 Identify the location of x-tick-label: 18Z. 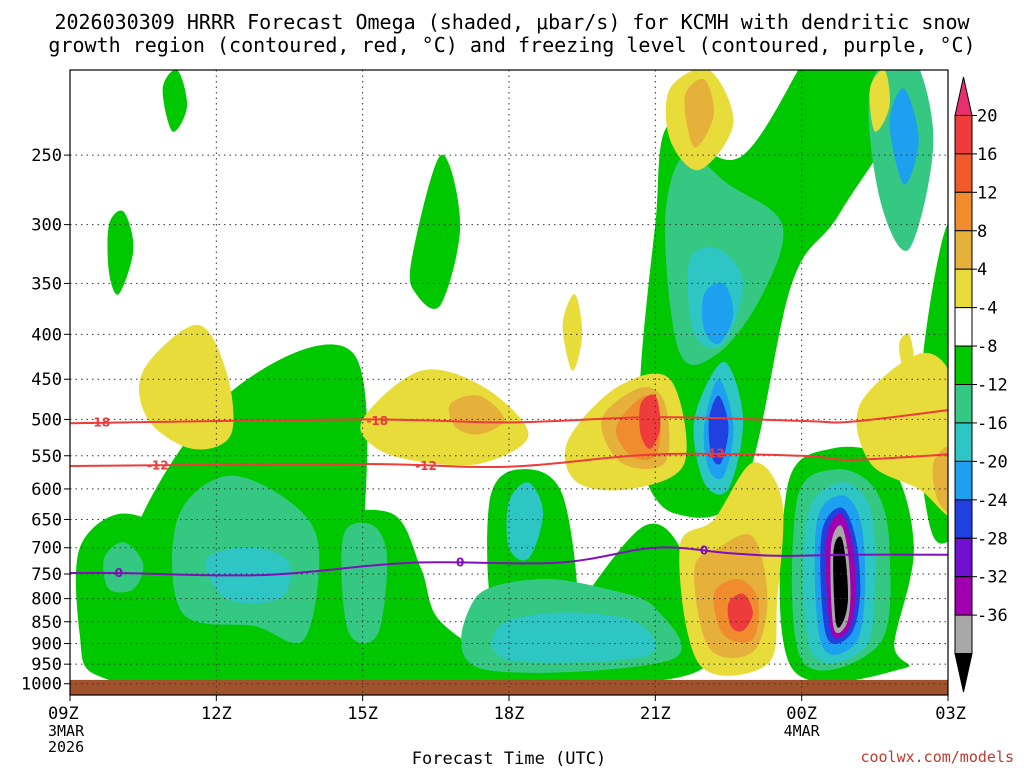
(509, 714).